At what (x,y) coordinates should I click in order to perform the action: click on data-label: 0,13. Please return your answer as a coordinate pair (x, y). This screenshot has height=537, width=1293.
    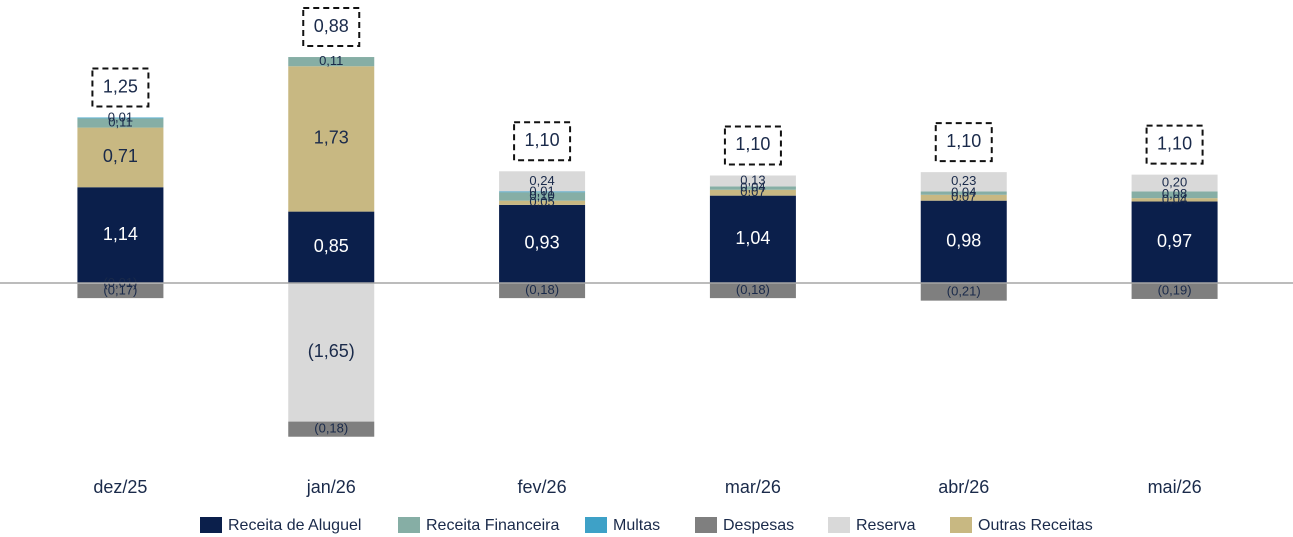
    Looking at the image, I should click on (752, 179).